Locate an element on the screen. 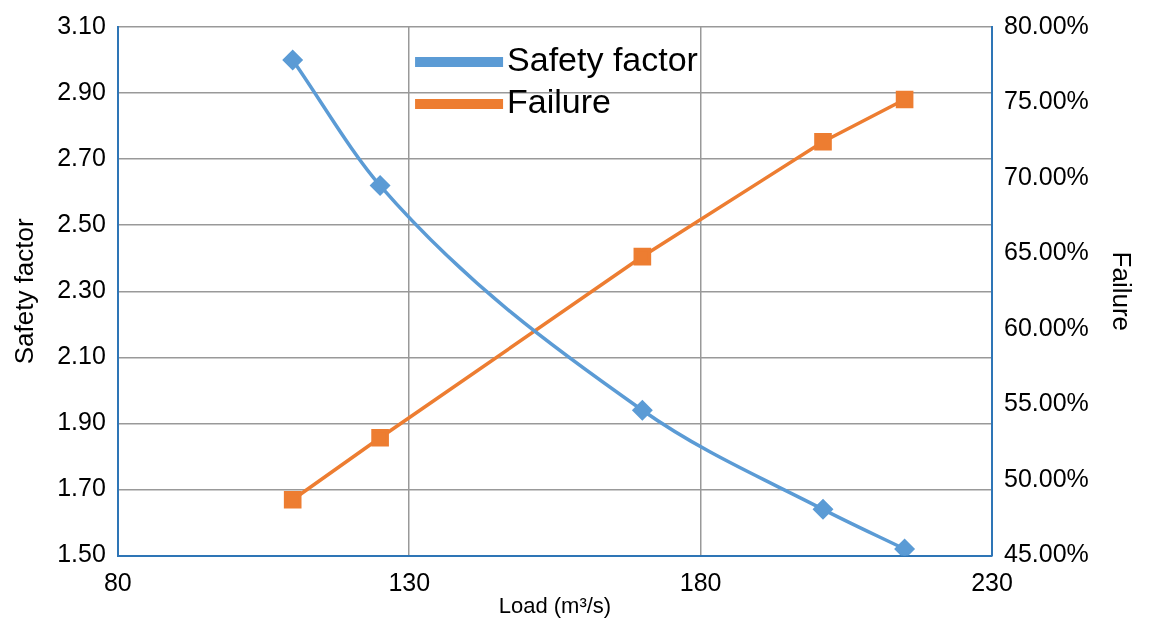 The height and width of the screenshot is (628, 1150). y2-tick-label: 65.00% is located at coordinates (1046, 251).